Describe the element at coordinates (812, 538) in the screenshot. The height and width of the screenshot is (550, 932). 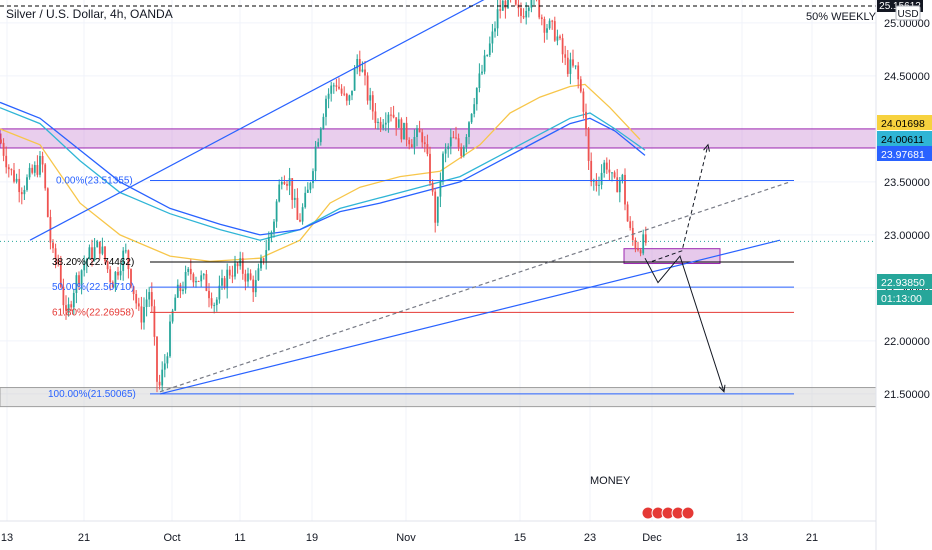
I see `time-tick-label: 21` at that location.